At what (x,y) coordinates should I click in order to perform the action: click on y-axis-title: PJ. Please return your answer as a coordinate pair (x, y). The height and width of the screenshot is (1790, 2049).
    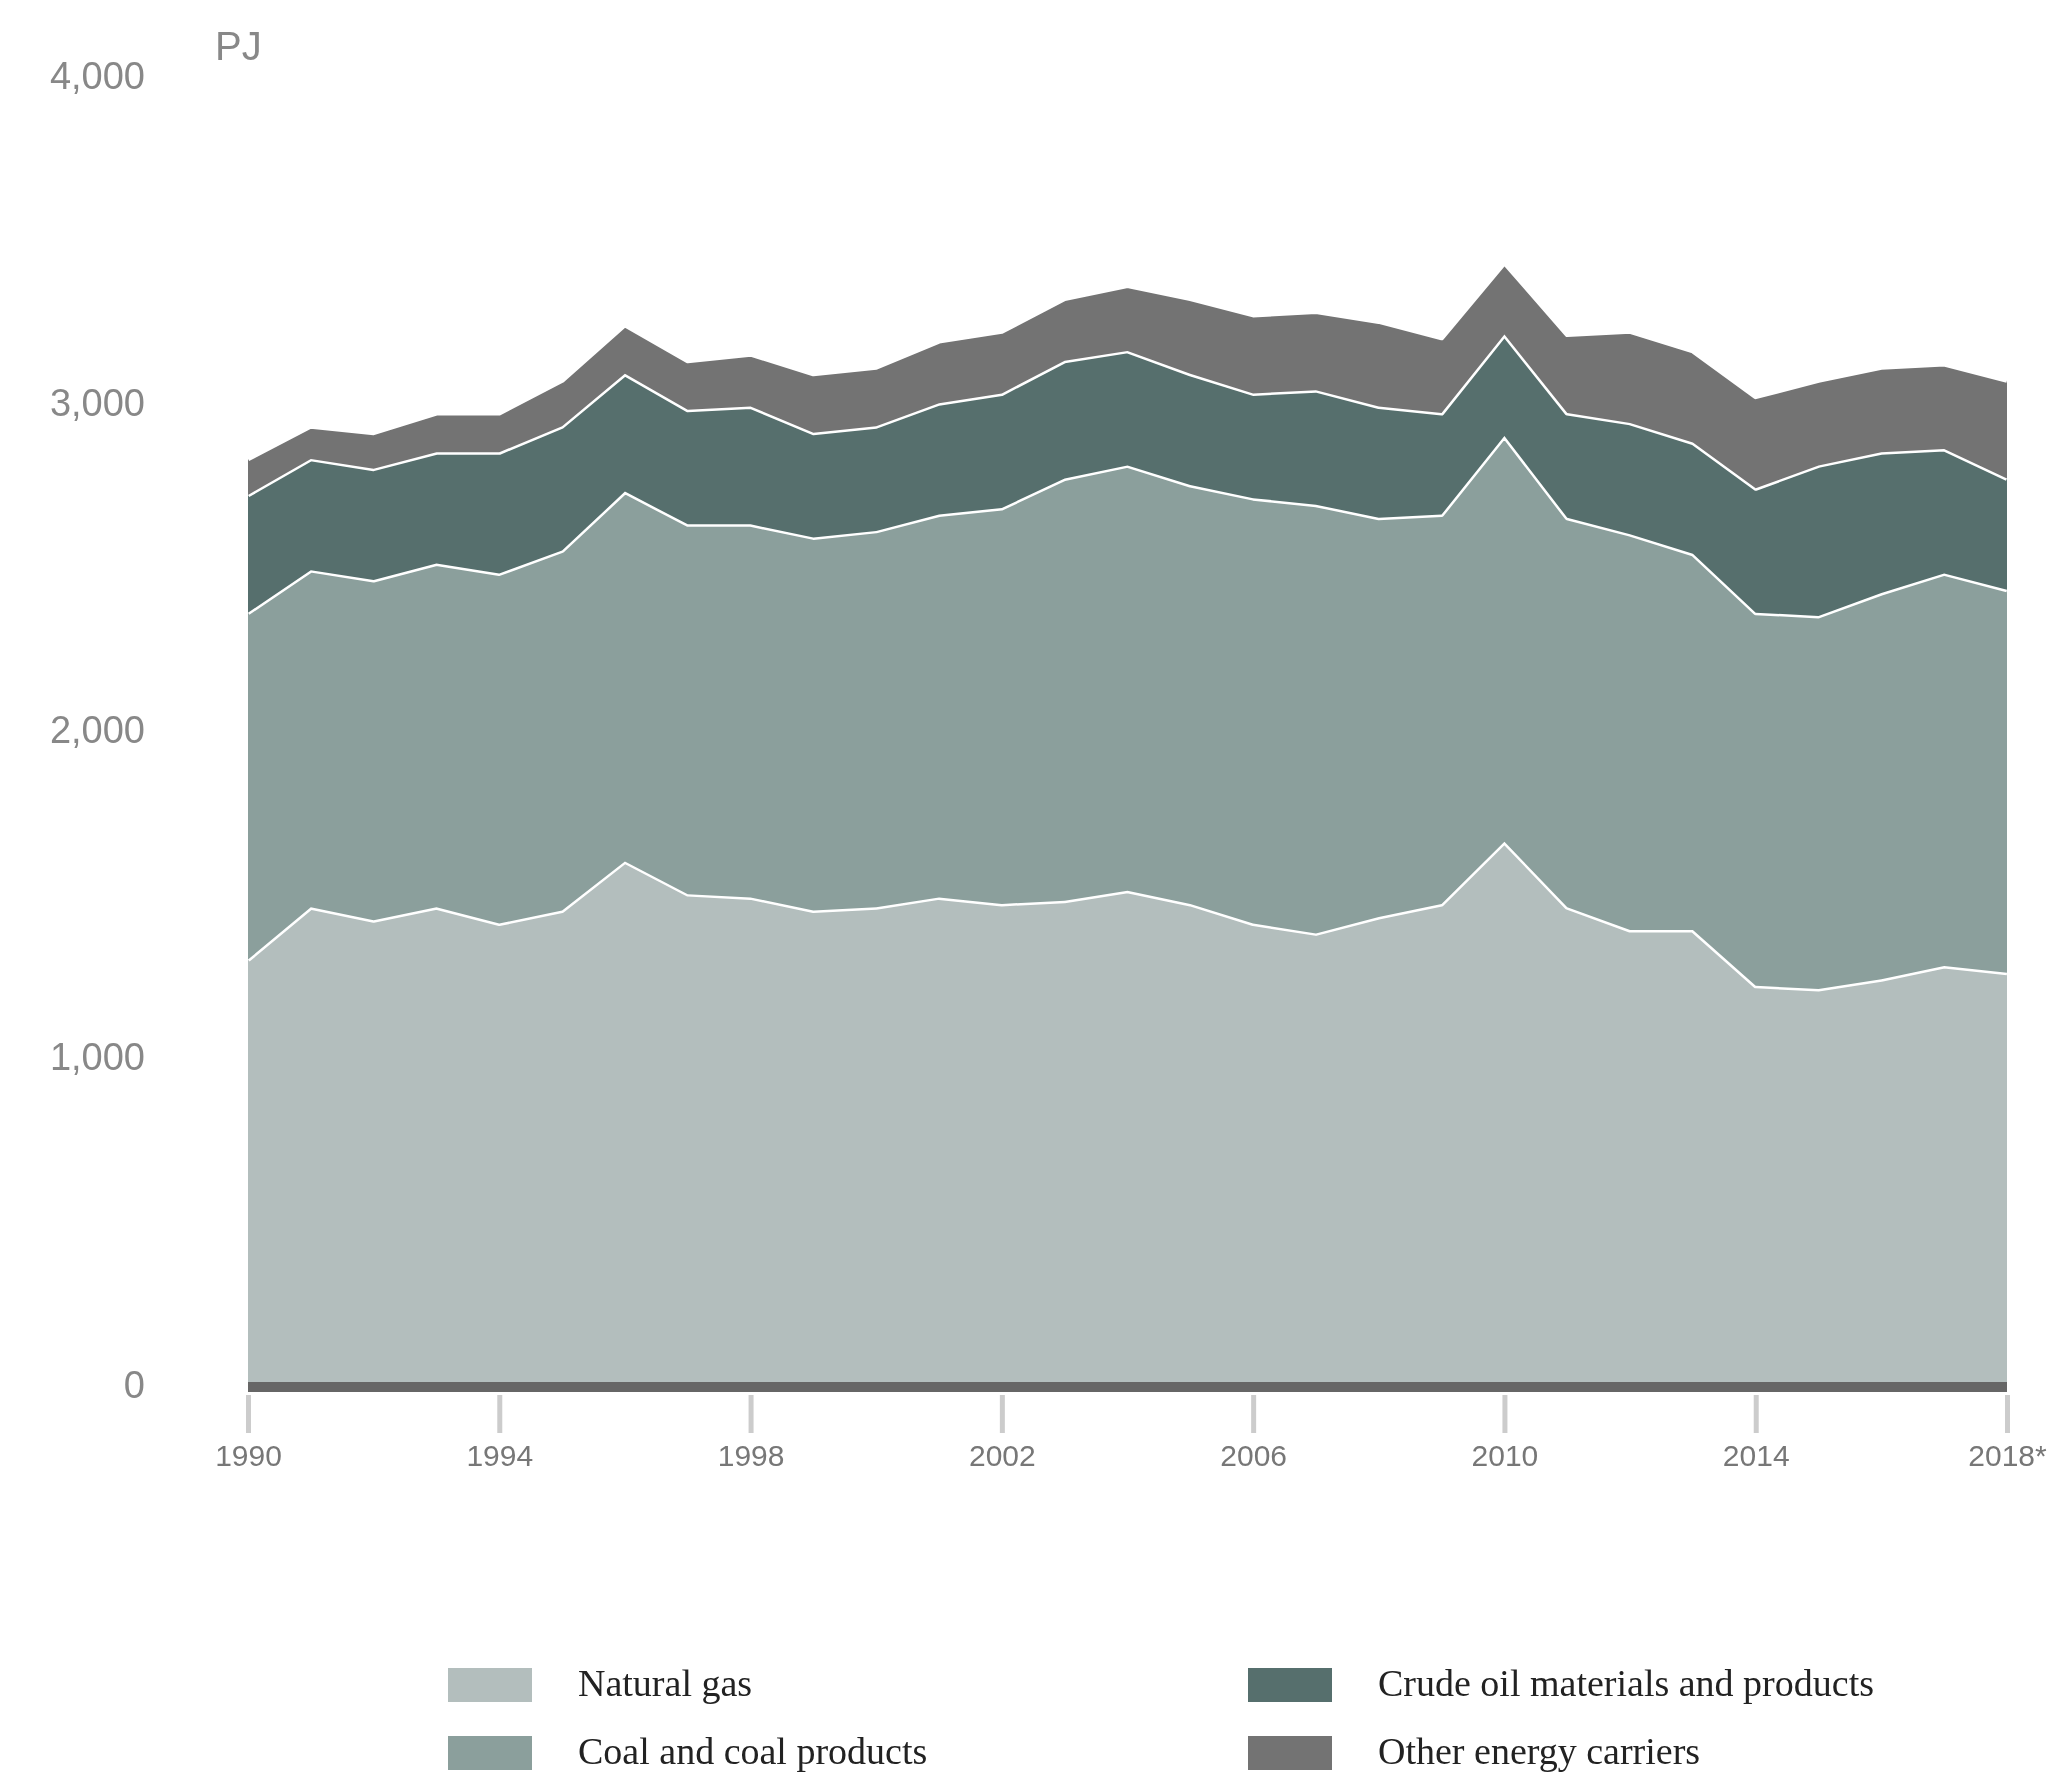
    Looking at the image, I should click on (238, 46).